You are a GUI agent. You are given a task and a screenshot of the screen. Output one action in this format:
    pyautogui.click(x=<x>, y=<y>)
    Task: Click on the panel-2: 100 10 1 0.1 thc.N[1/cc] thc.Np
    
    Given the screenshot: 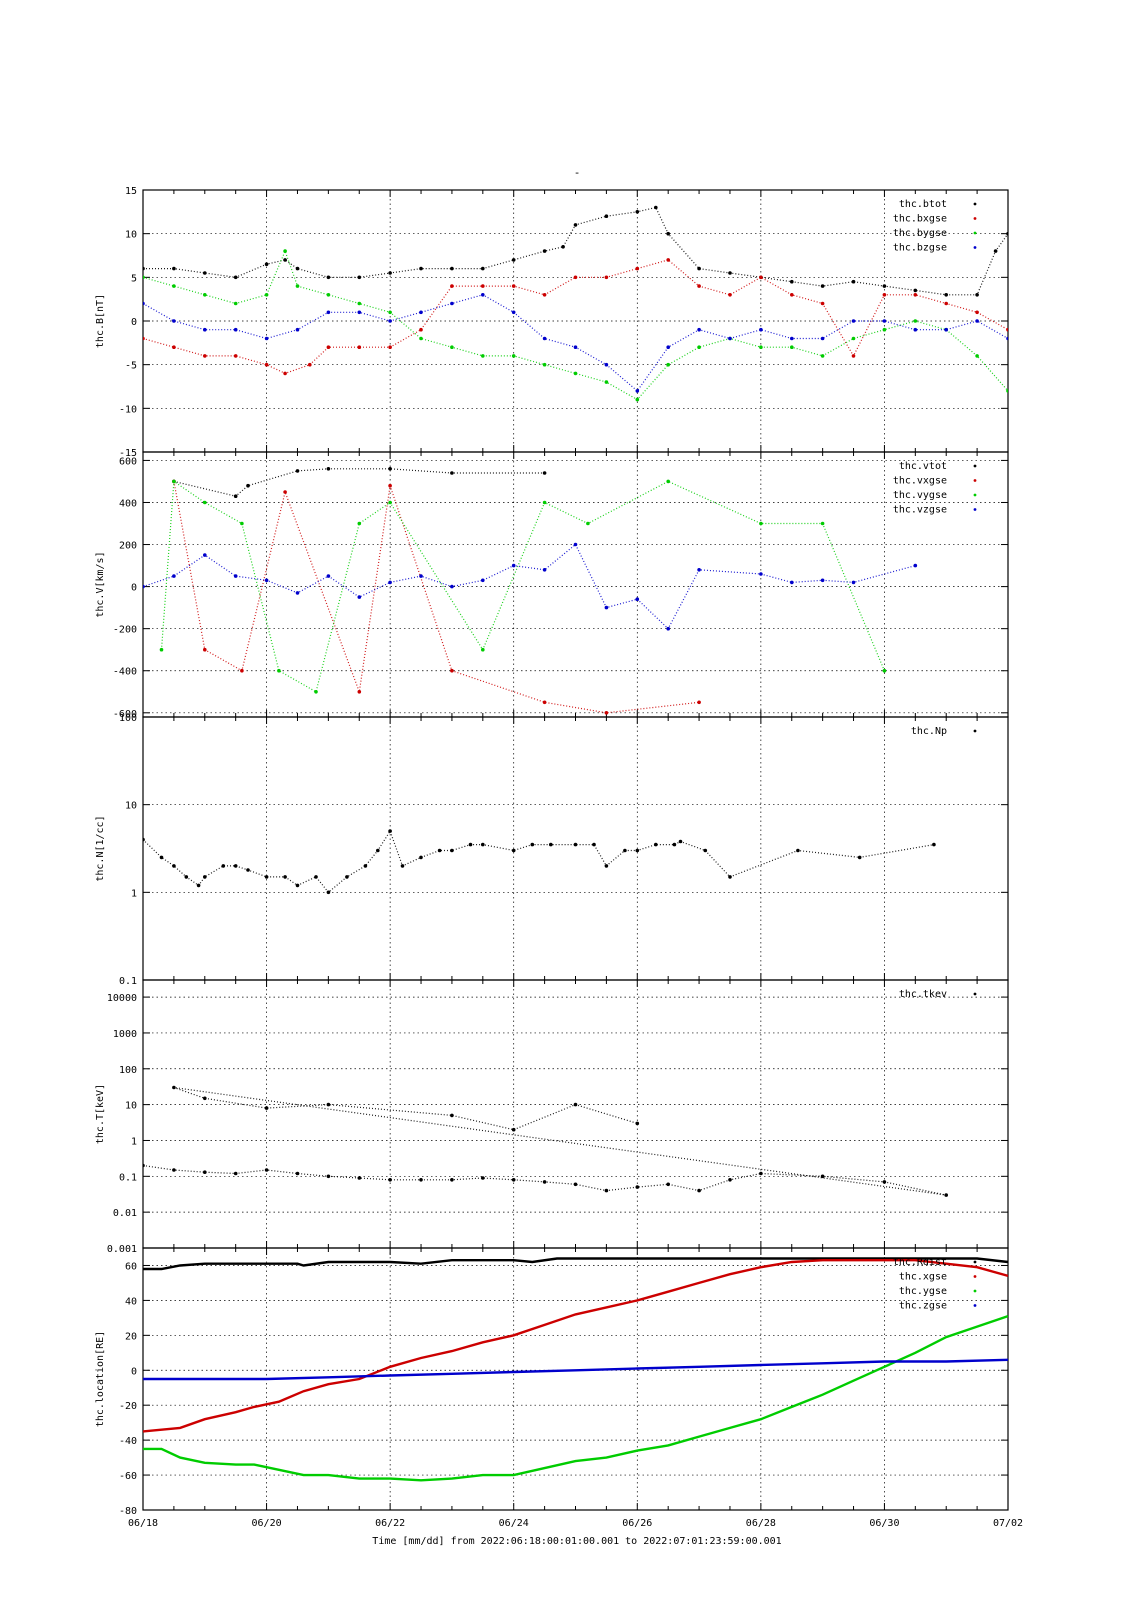 What is the action you would take?
    pyautogui.click(x=552, y=850)
    